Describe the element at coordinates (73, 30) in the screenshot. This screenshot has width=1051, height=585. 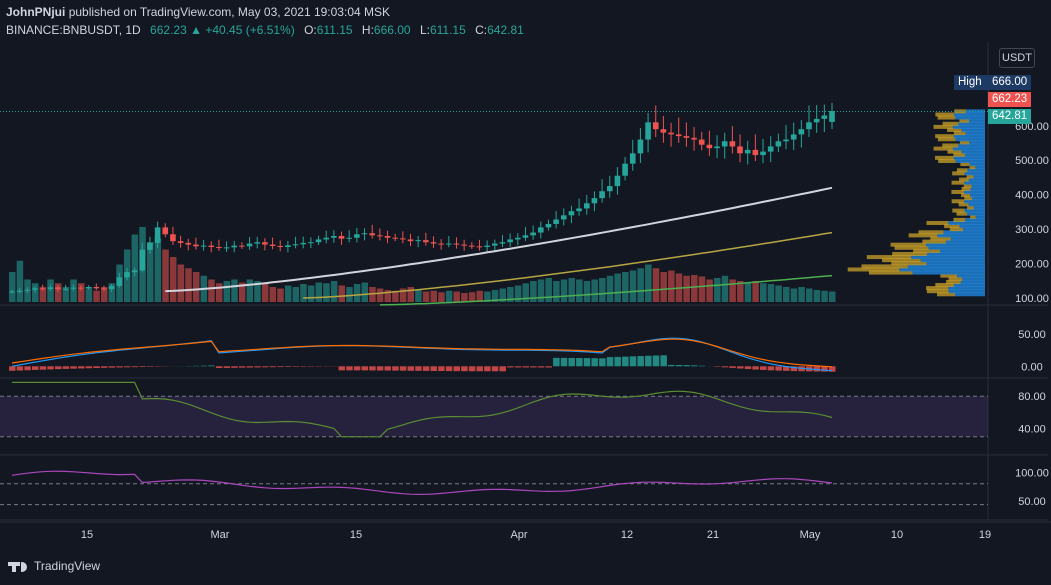
I see `symbol-label: BINANCE:BNBUSDT, 1D` at that location.